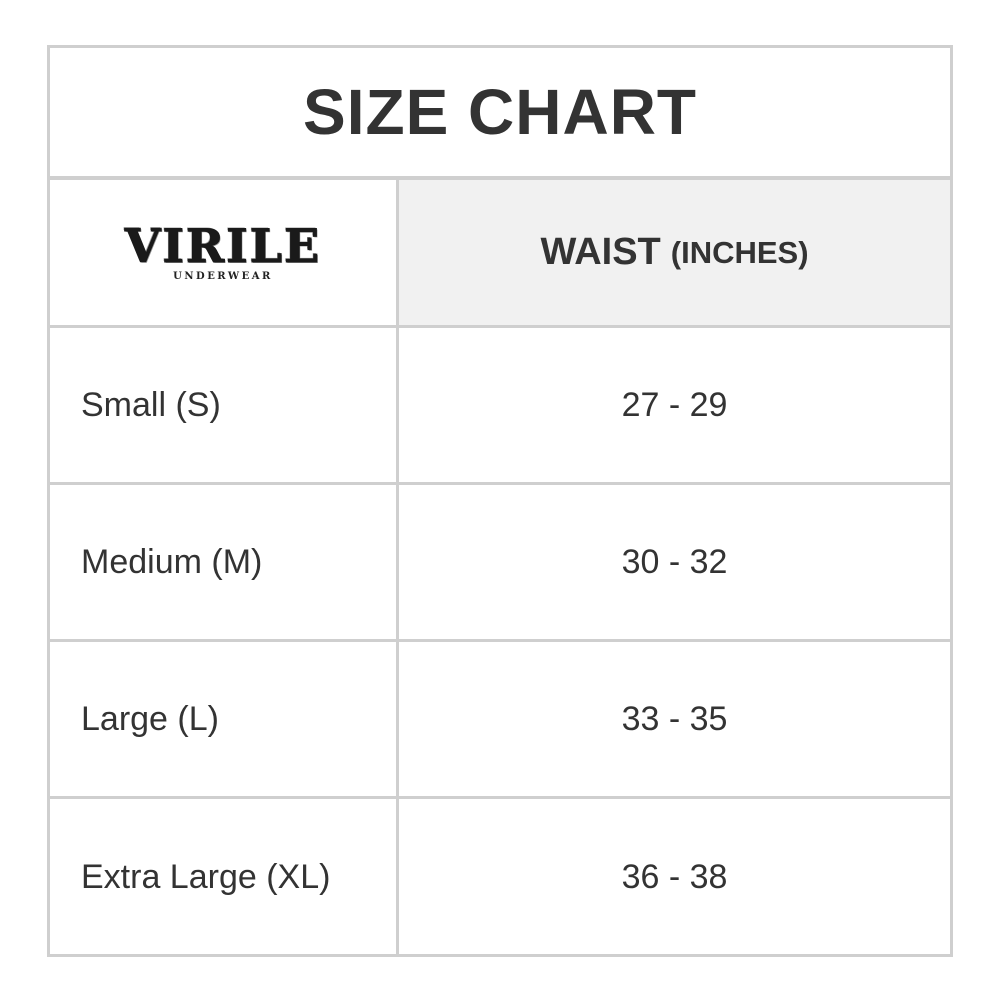 This screenshot has width=1000, height=1000. Describe the element at coordinates (739, 252) in the screenshot. I see `waist-header-unit: (INCHES)` at that location.